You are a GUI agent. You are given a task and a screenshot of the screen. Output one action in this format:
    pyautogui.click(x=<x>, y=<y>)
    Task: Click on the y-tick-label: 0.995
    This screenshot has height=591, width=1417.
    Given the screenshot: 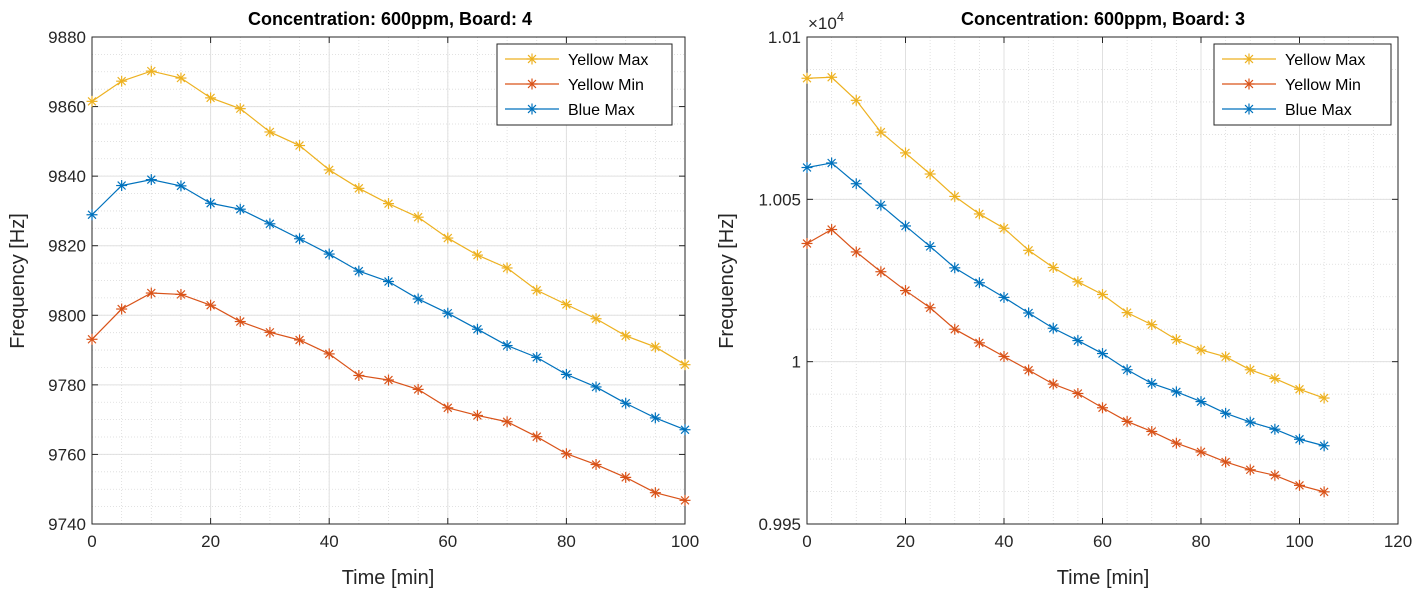 What is the action you would take?
    pyautogui.click(x=779, y=524)
    